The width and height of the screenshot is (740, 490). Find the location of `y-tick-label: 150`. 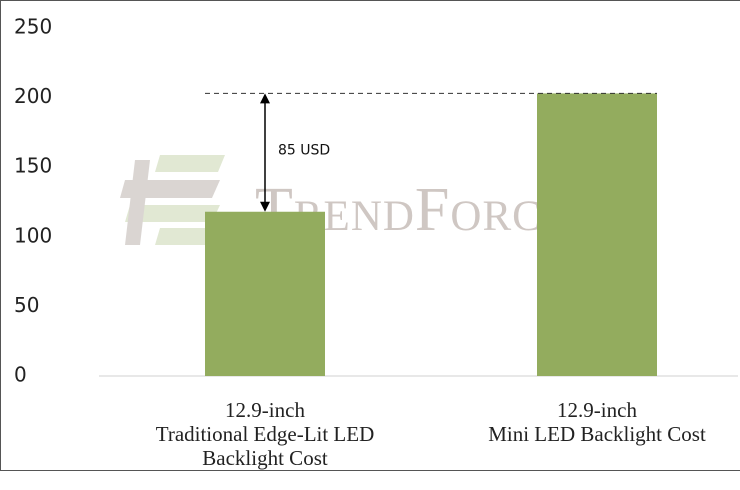

y-tick-label: 150 is located at coordinates (33, 166).